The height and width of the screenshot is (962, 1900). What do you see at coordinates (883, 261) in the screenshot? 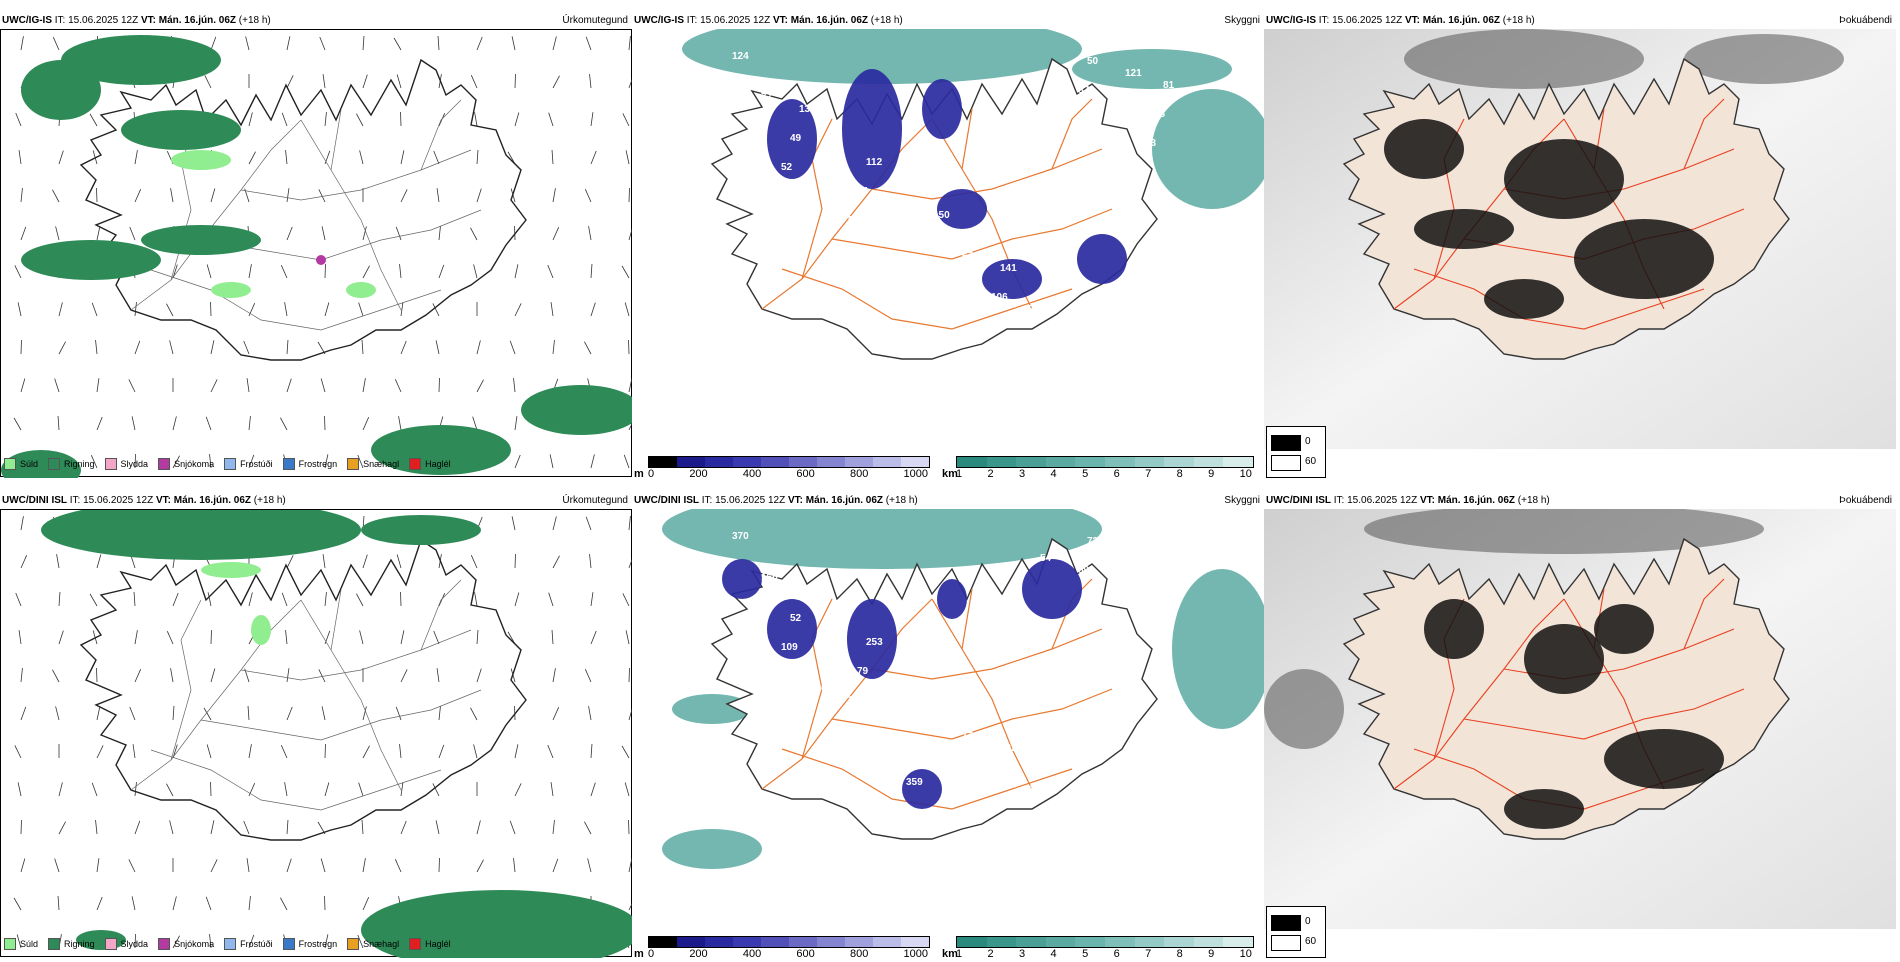
I see `visibility-value-label: 57` at bounding box center [883, 261].